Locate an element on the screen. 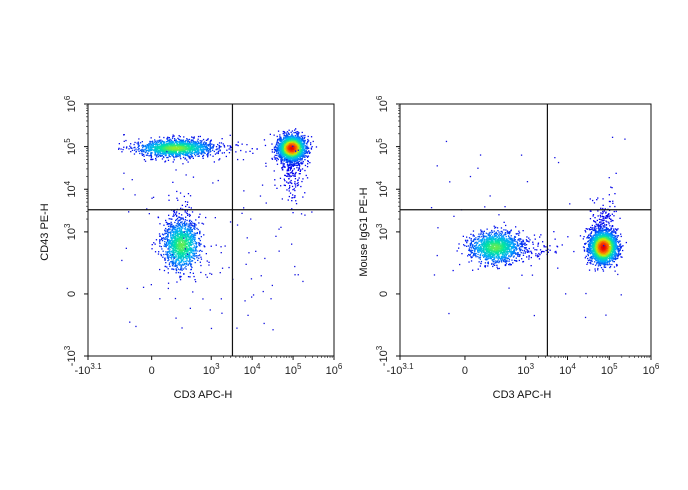 This screenshot has height=490, width=688. y-axis-label: CD43 PE-H is located at coordinates (45, 232).